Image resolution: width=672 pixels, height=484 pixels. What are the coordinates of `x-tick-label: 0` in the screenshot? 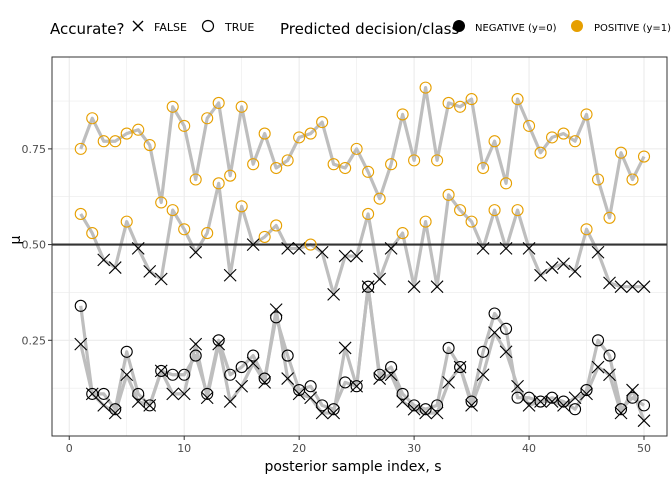 It's located at (69, 448).